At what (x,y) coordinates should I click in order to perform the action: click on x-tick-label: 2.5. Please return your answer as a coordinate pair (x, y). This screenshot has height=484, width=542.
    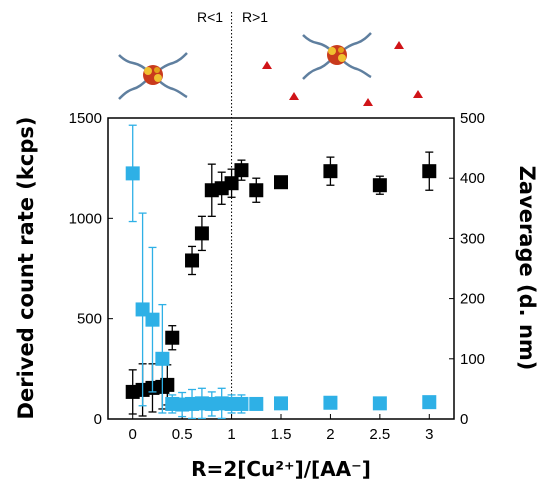
    Looking at the image, I should click on (379, 434).